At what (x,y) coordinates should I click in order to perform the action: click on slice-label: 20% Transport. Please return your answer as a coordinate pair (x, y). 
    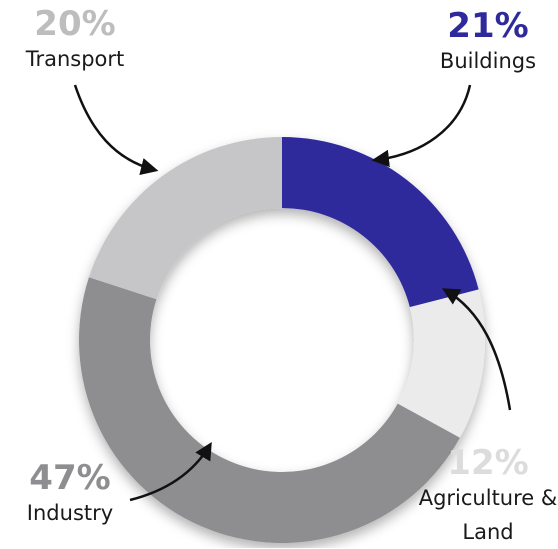
    Looking at the image, I should click on (75, 41).